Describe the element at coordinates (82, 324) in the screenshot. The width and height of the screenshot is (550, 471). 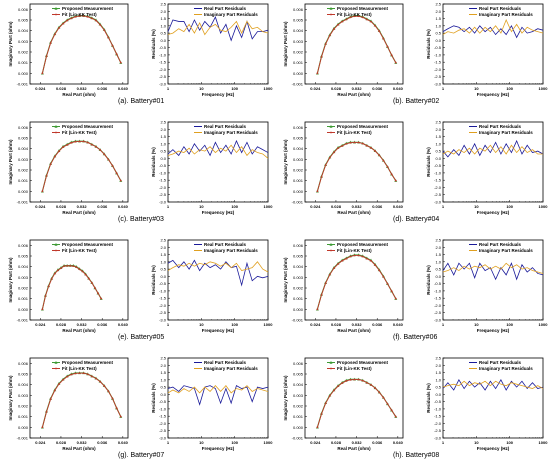
I see `x-tick-label: 0.032` at that location.